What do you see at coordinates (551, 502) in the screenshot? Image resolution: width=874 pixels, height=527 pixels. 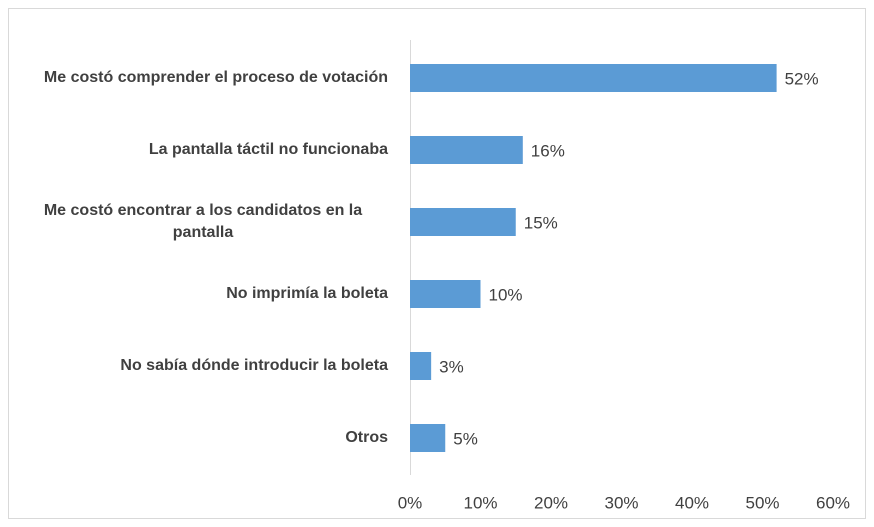 I see `x-tick-label: 20%` at bounding box center [551, 502].